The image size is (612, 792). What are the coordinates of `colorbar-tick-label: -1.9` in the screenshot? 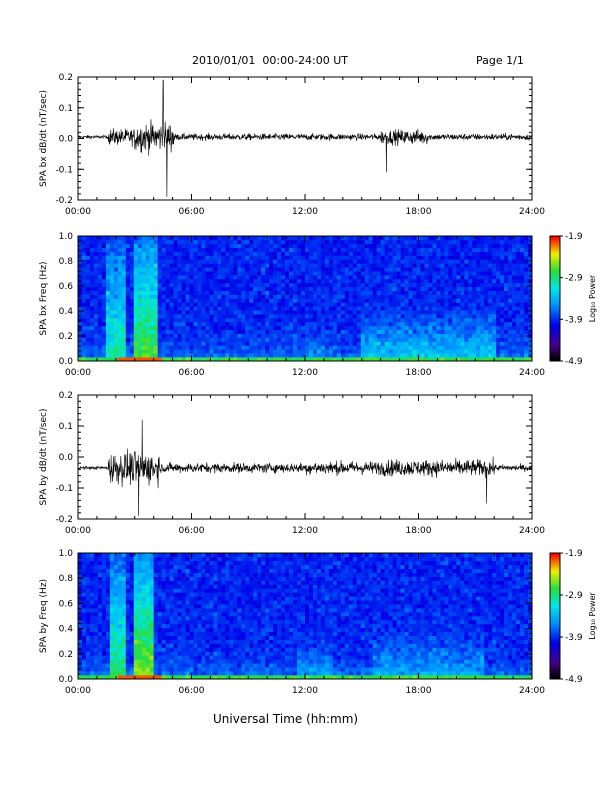 It's located at (574, 237).